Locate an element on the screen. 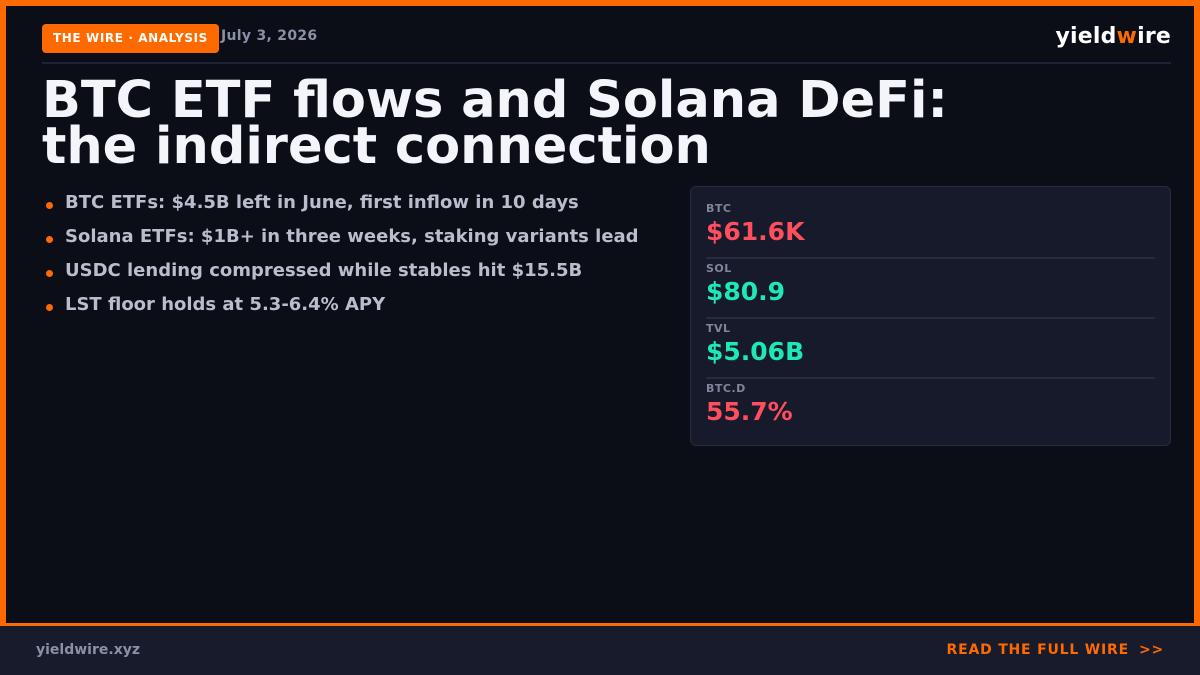 This screenshot has height=675, width=1200. key-point: LST floor holds at 5.3-6.4% APY is located at coordinates (362, 305).